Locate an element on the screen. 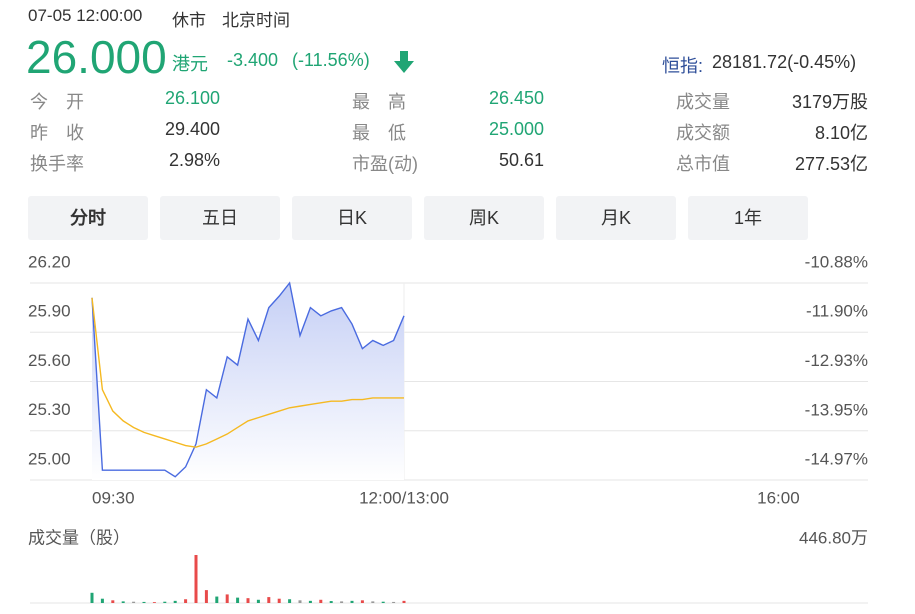 The image size is (915, 614). tab: 周K is located at coordinates (484, 218).